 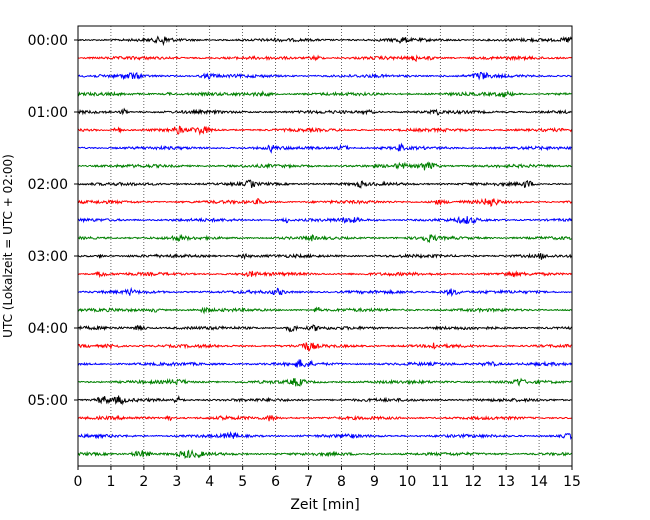 What do you see at coordinates (48, 401) in the screenshot?
I see `y-tick-label-5: 05:00` at bounding box center [48, 401].